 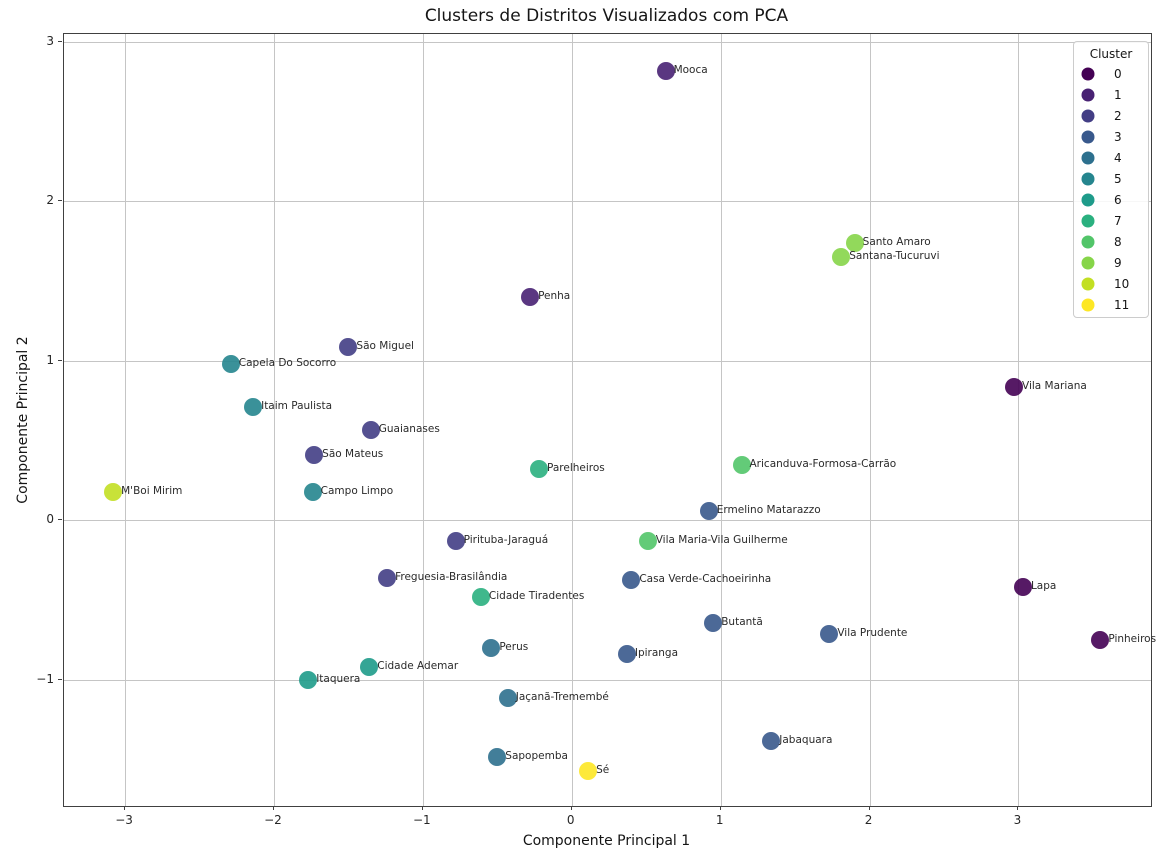 I want to click on legend-entry-label: 2, so click(x=1118, y=116).